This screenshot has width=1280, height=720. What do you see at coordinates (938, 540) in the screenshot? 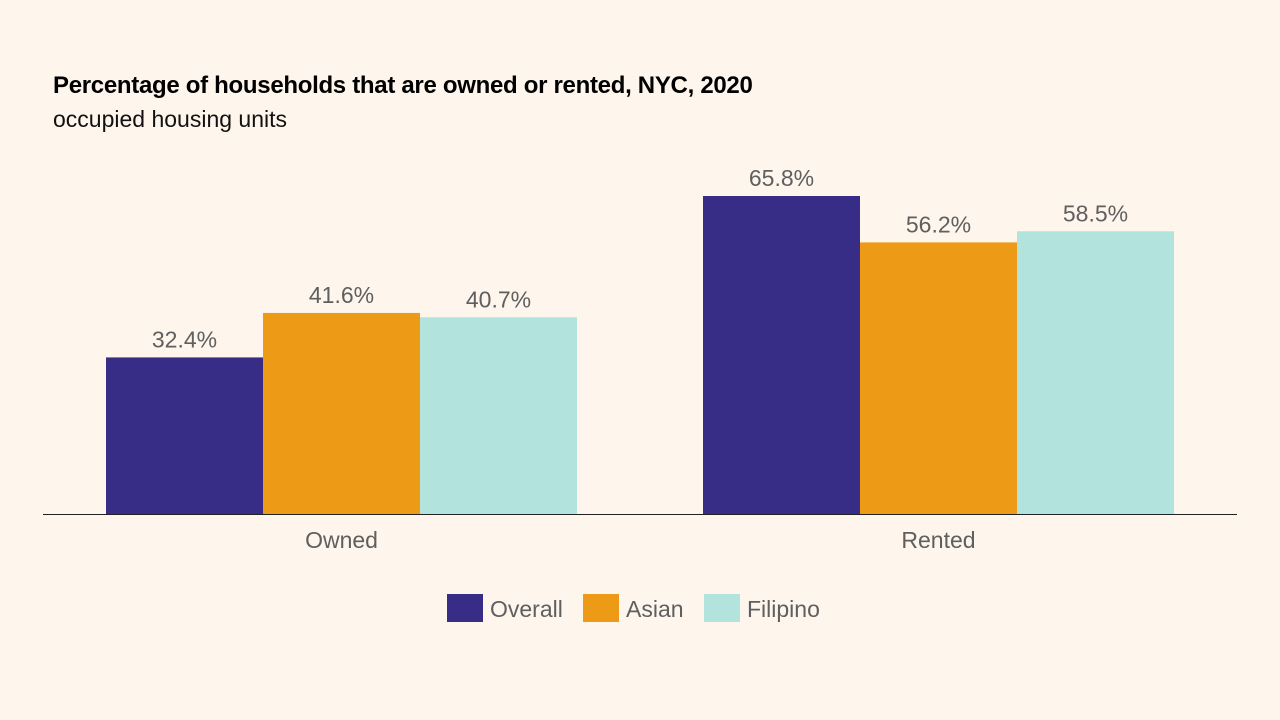
I see `x-tick-label: Rented` at bounding box center [938, 540].